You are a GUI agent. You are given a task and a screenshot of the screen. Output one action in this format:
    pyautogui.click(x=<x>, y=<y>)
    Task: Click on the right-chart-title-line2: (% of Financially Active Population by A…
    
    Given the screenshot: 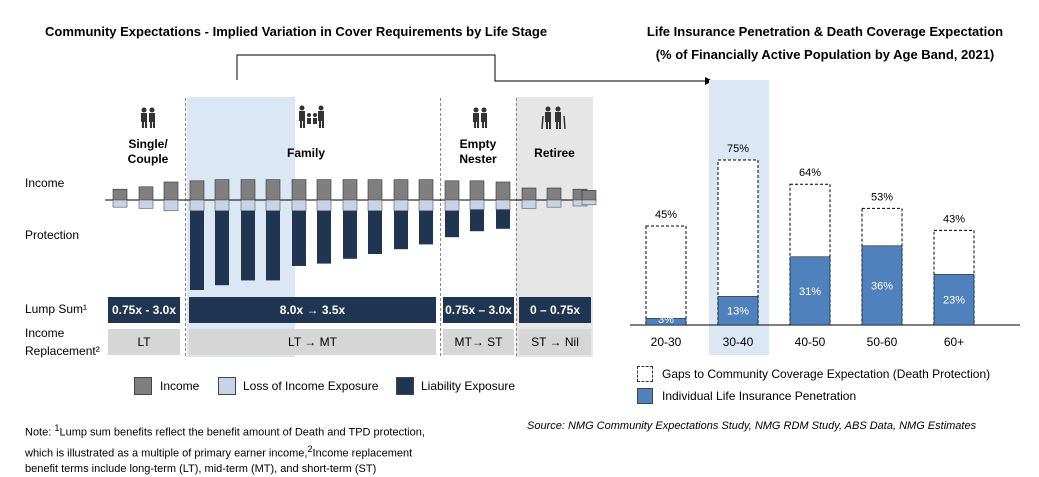 What is the action you would take?
    pyautogui.click(x=825, y=54)
    